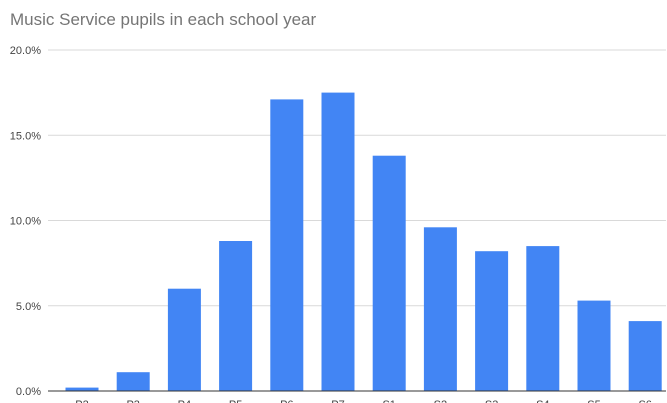  Describe the element at coordinates (184, 401) in the screenshot. I see `x-tick-label: P4` at that location.